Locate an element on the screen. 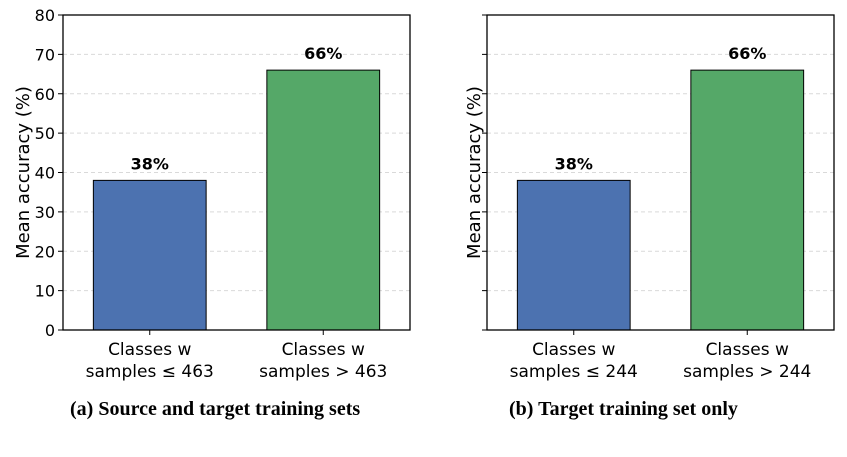 Image resolution: width=847 pixels, height=457 pixels. x-tick-label: samples ≤ 244 is located at coordinates (574, 372).